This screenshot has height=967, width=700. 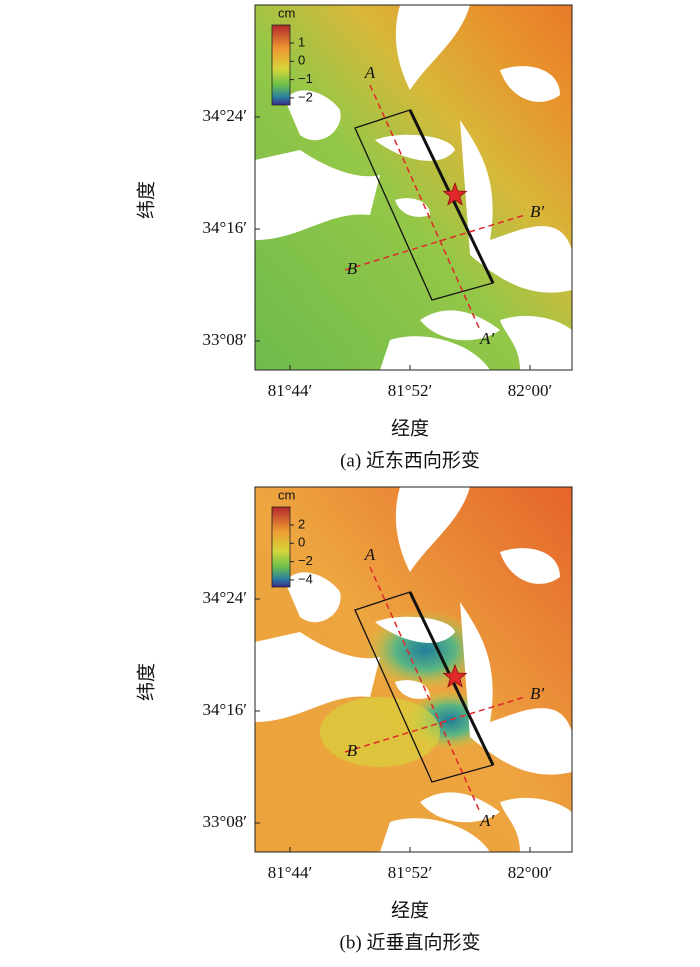 I want to click on colorbar-tick-label: 1, so click(x=301, y=41).